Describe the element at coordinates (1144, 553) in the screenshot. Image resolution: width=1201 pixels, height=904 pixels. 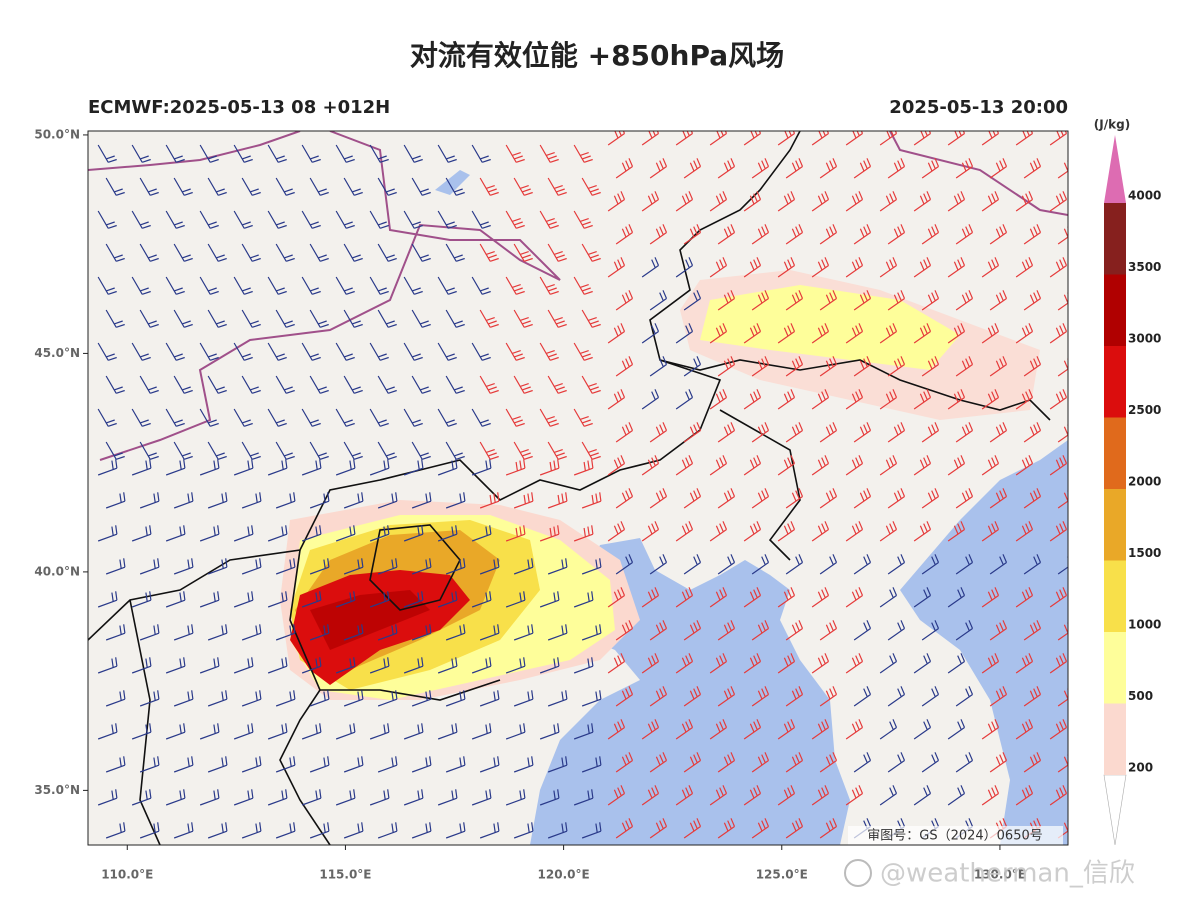
I see `colorbar-label: 1500` at that location.